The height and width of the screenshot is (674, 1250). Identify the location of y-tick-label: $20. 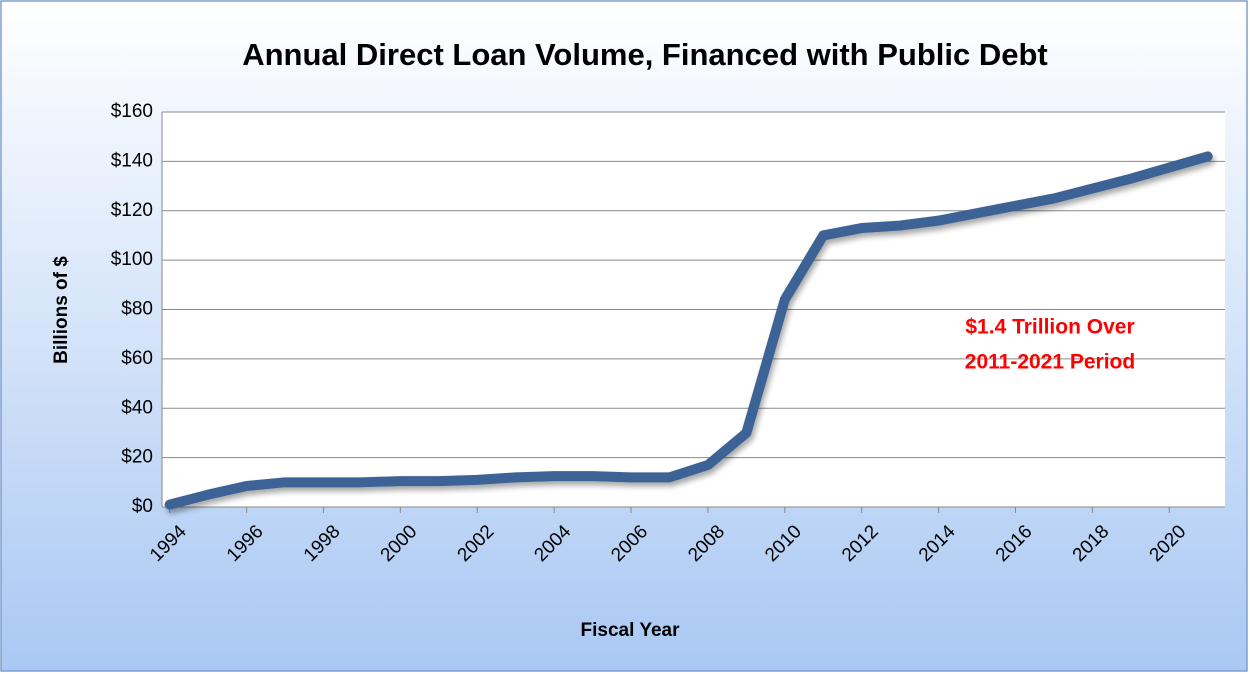
(137, 457).